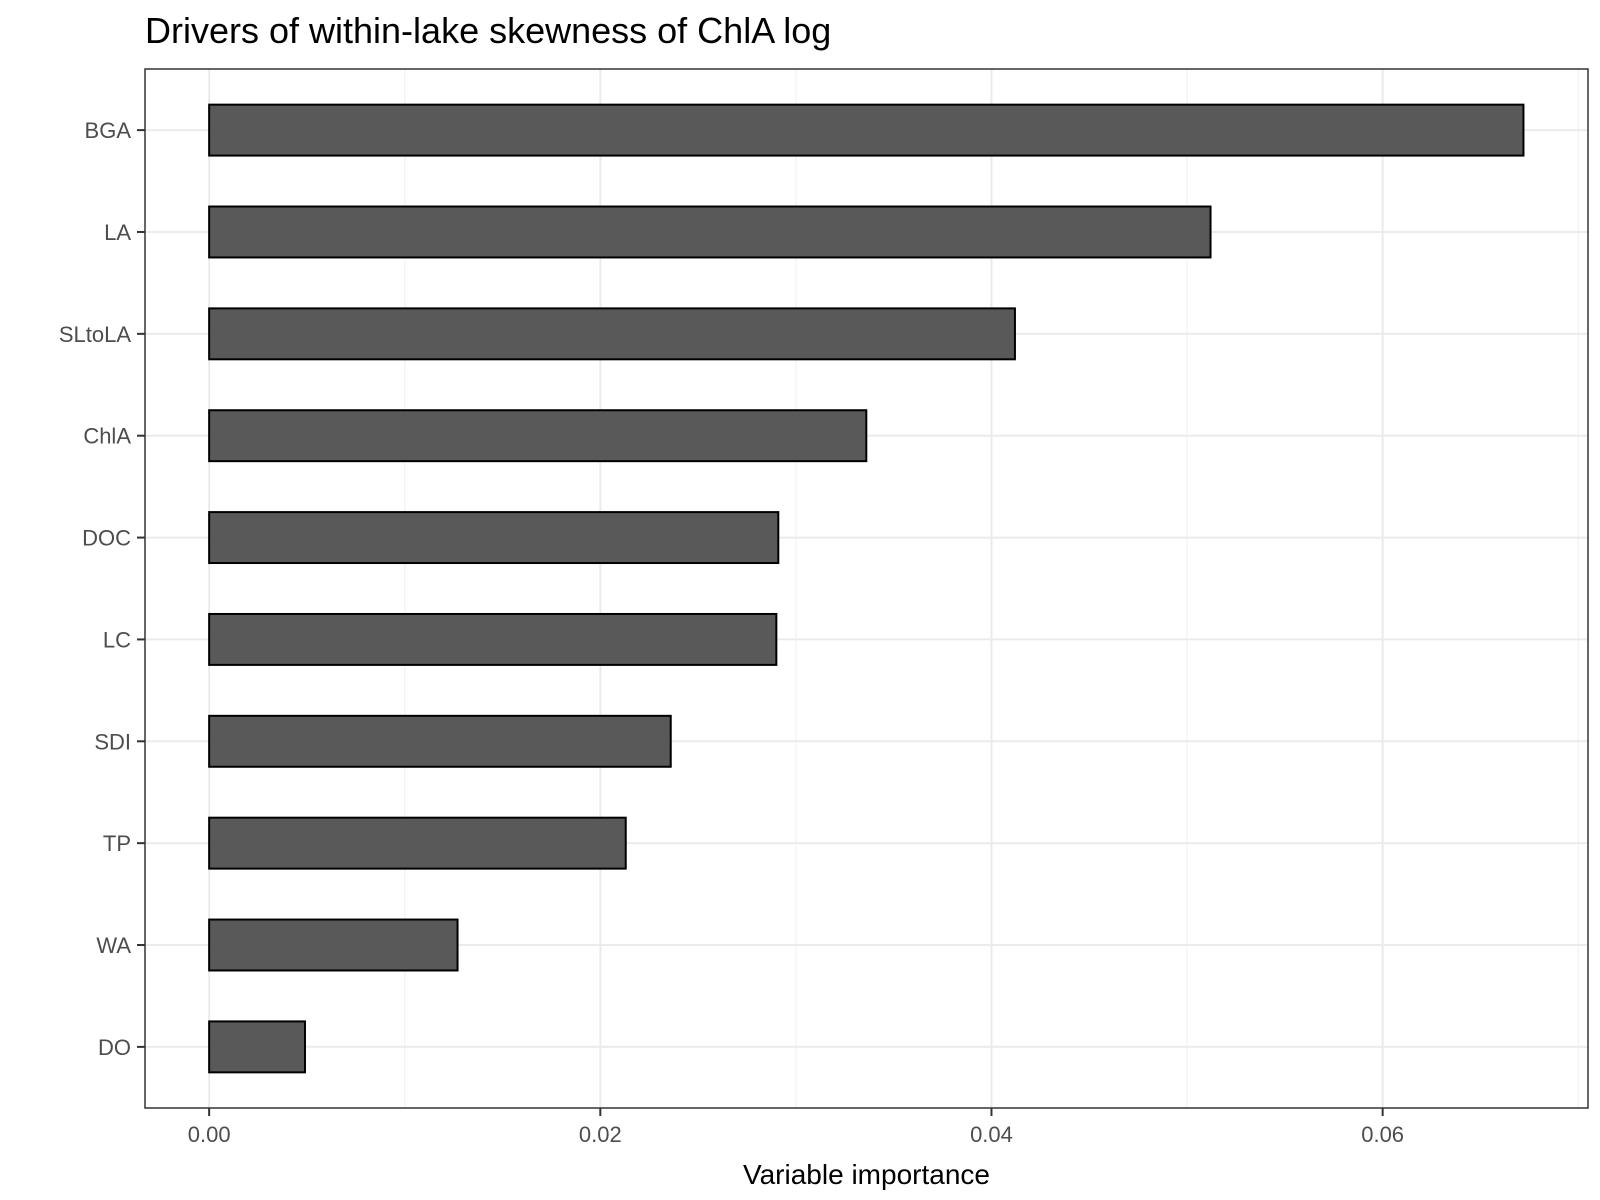  Describe the element at coordinates (796, 1127) in the screenshot. I see `x-axis: 0.00 0.02 0.04 0.06` at that location.